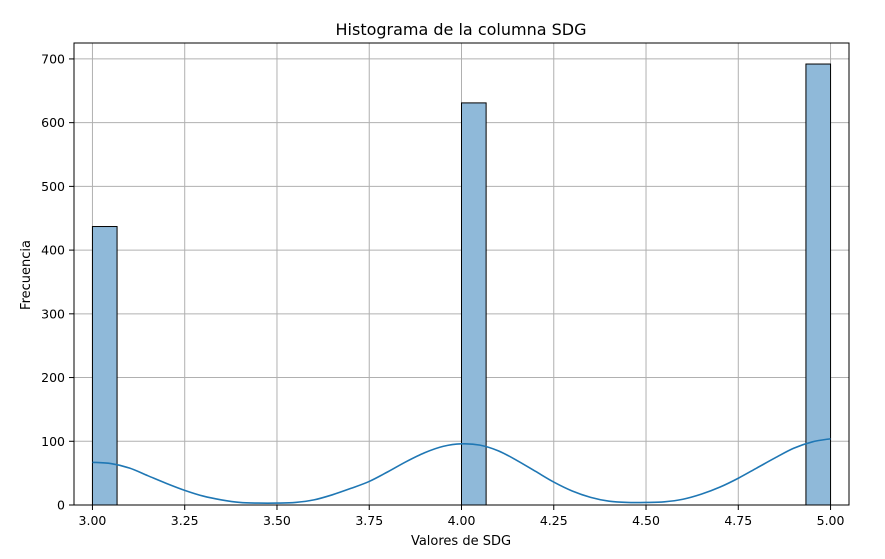 The width and height of the screenshot is (885, 559). What do you see at coordinates (462, 520) in the screenshot?
I see `x-tick-label: 4.00` at bounding box center [462, 520].